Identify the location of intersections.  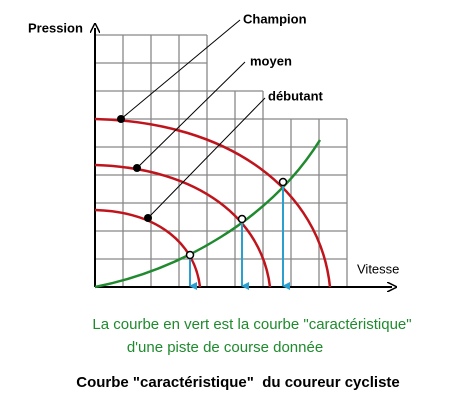
(236, 218).